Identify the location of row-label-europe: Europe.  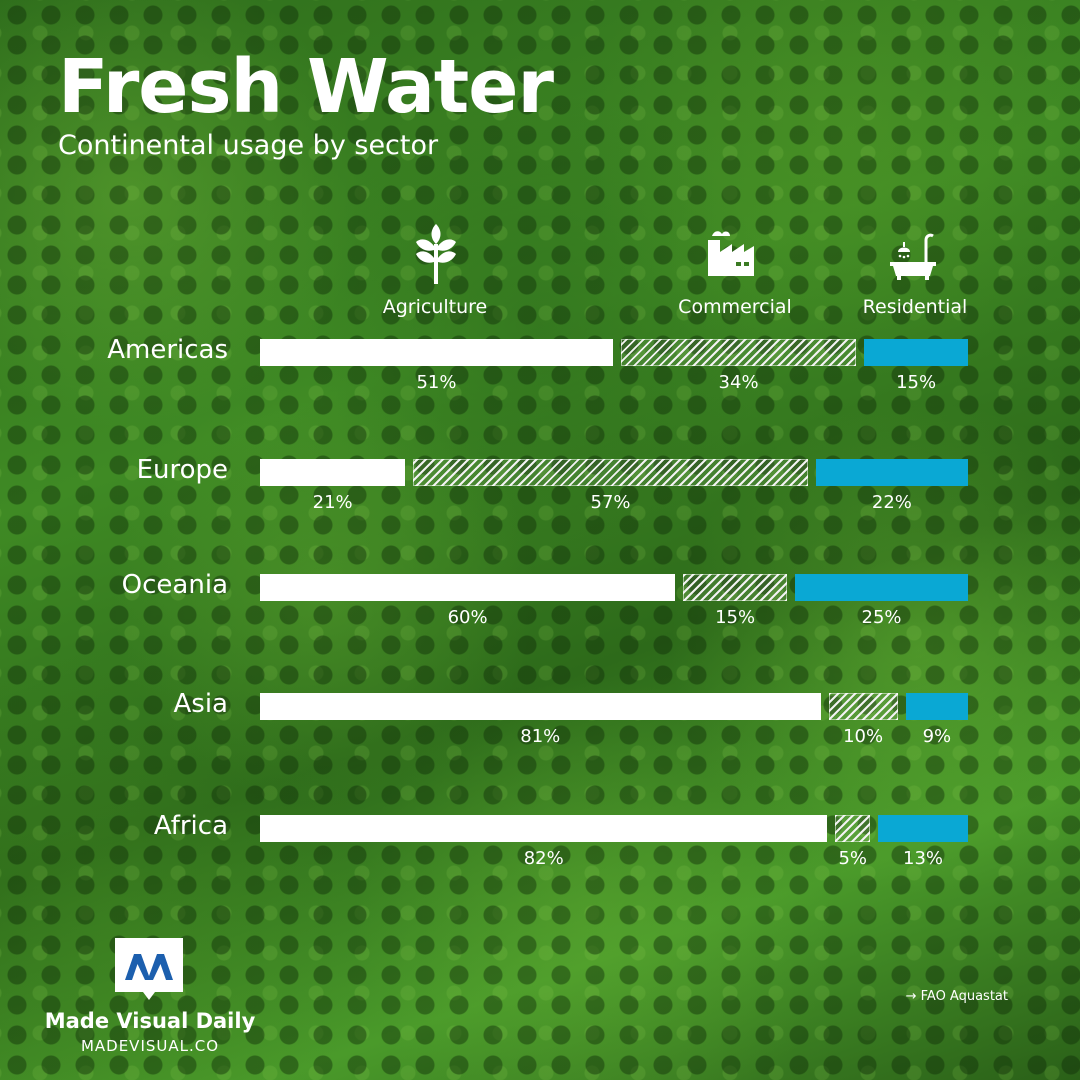
(182, 470).